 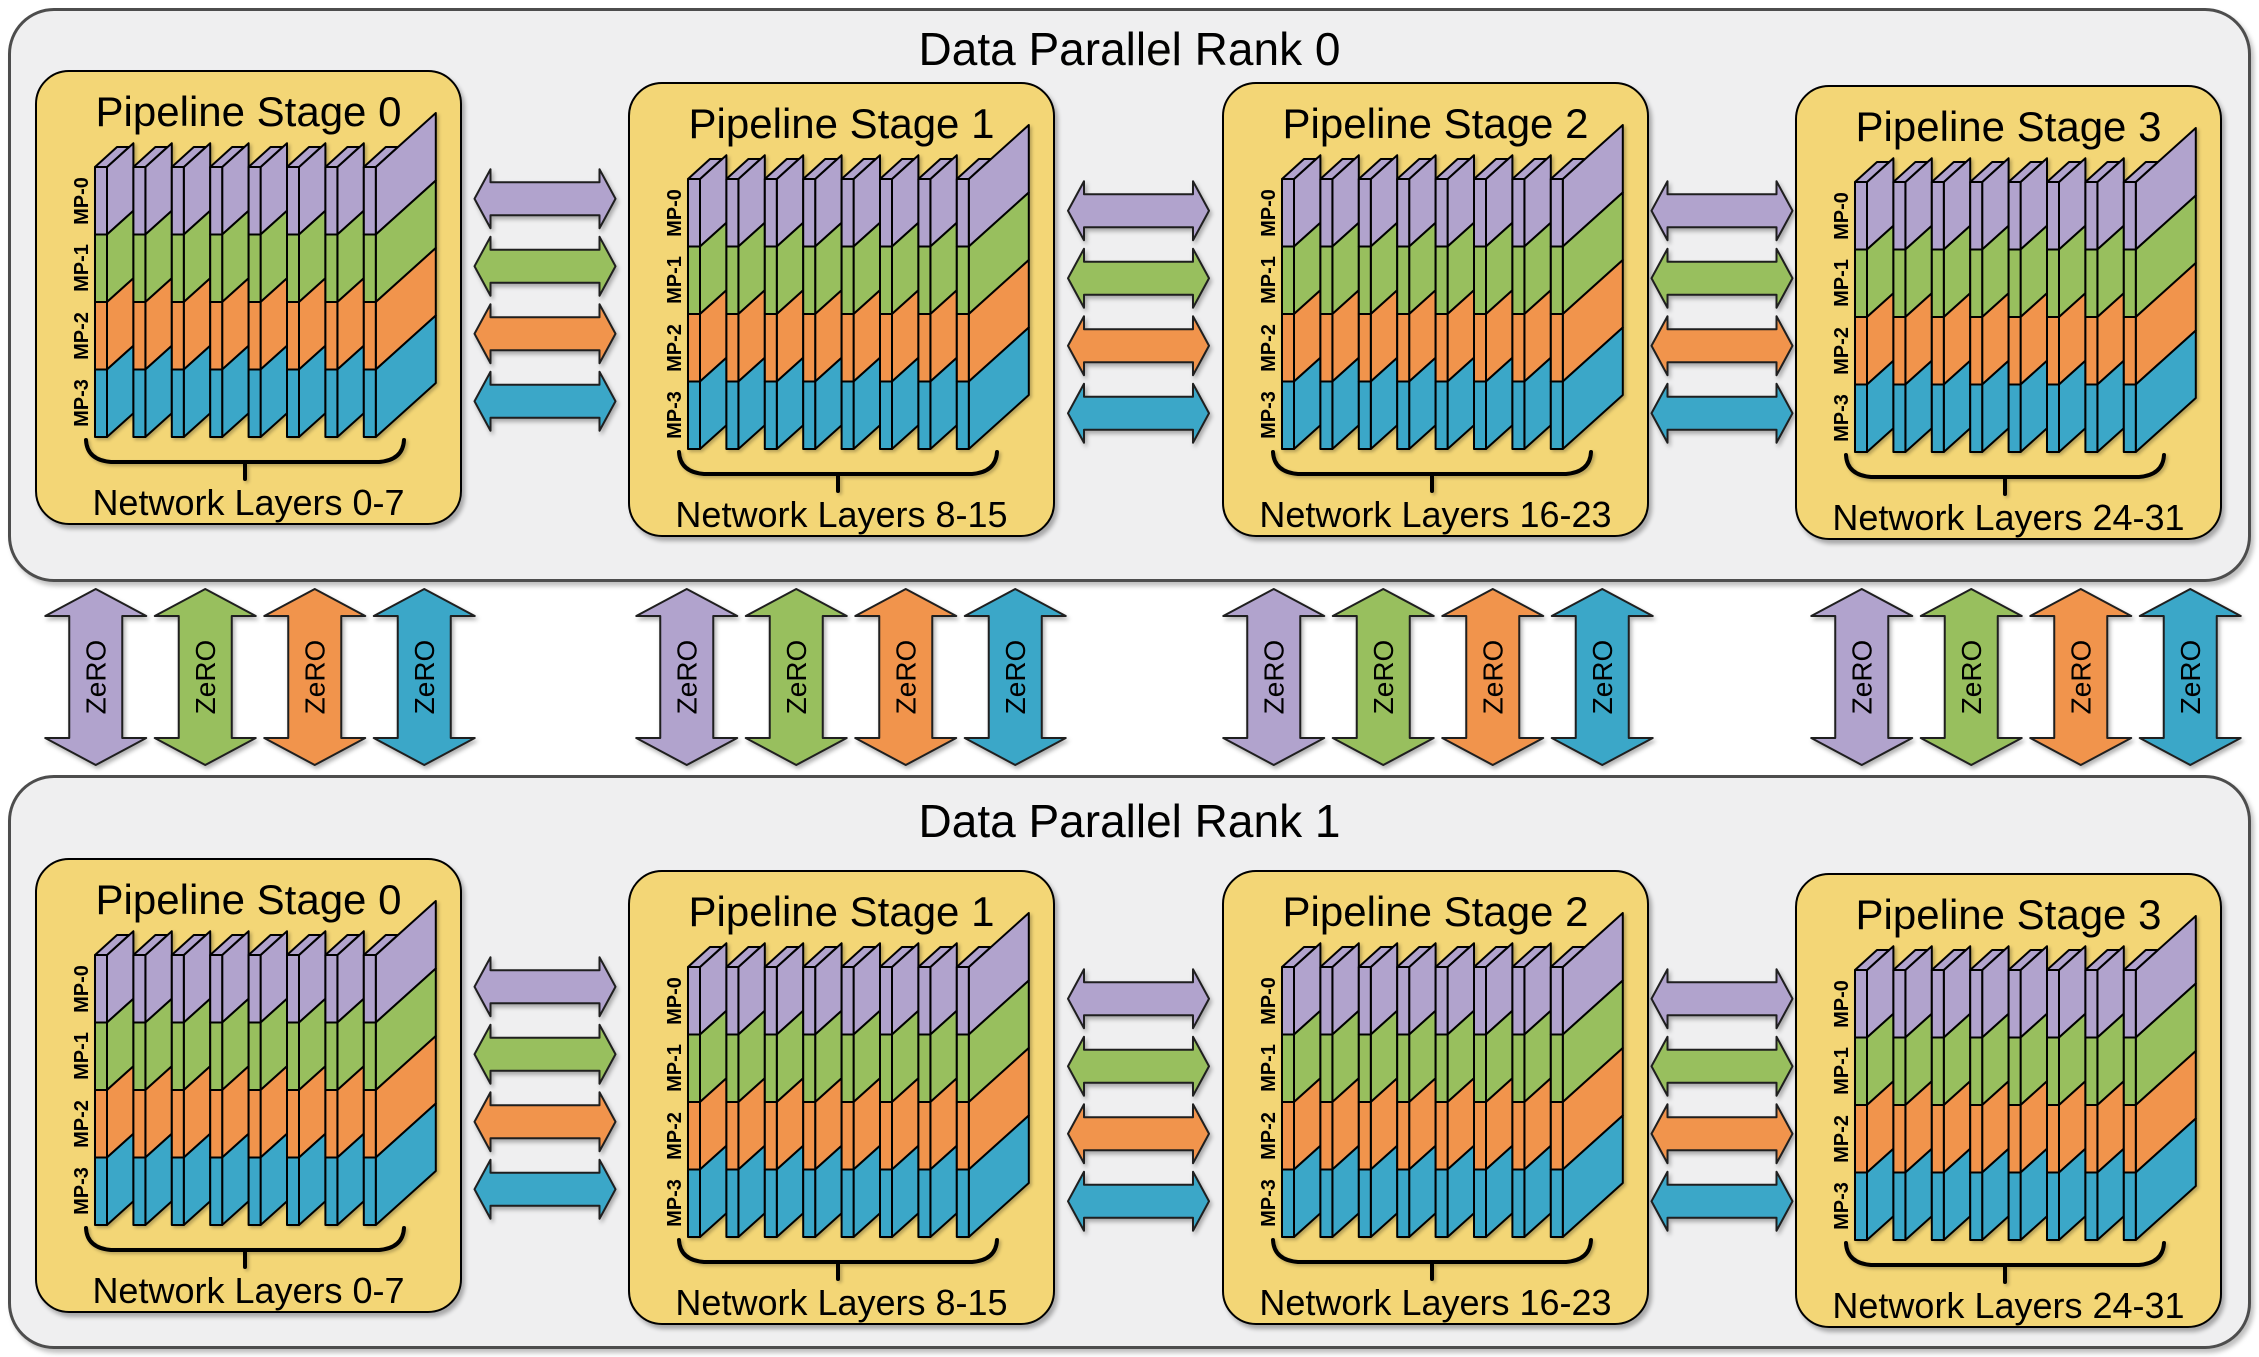 What do you see at coordinates (248, 502) in the screenshot?
I see `network-layers-label: Network Layers 0-7` at bounding box center [248, 502].